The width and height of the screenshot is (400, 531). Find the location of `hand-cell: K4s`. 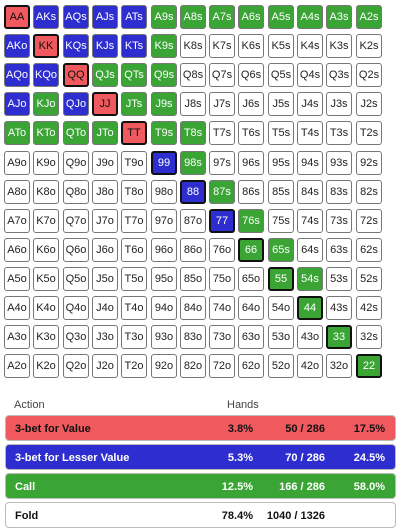

hand-cell: K4s is located at coordinates (310, 46).